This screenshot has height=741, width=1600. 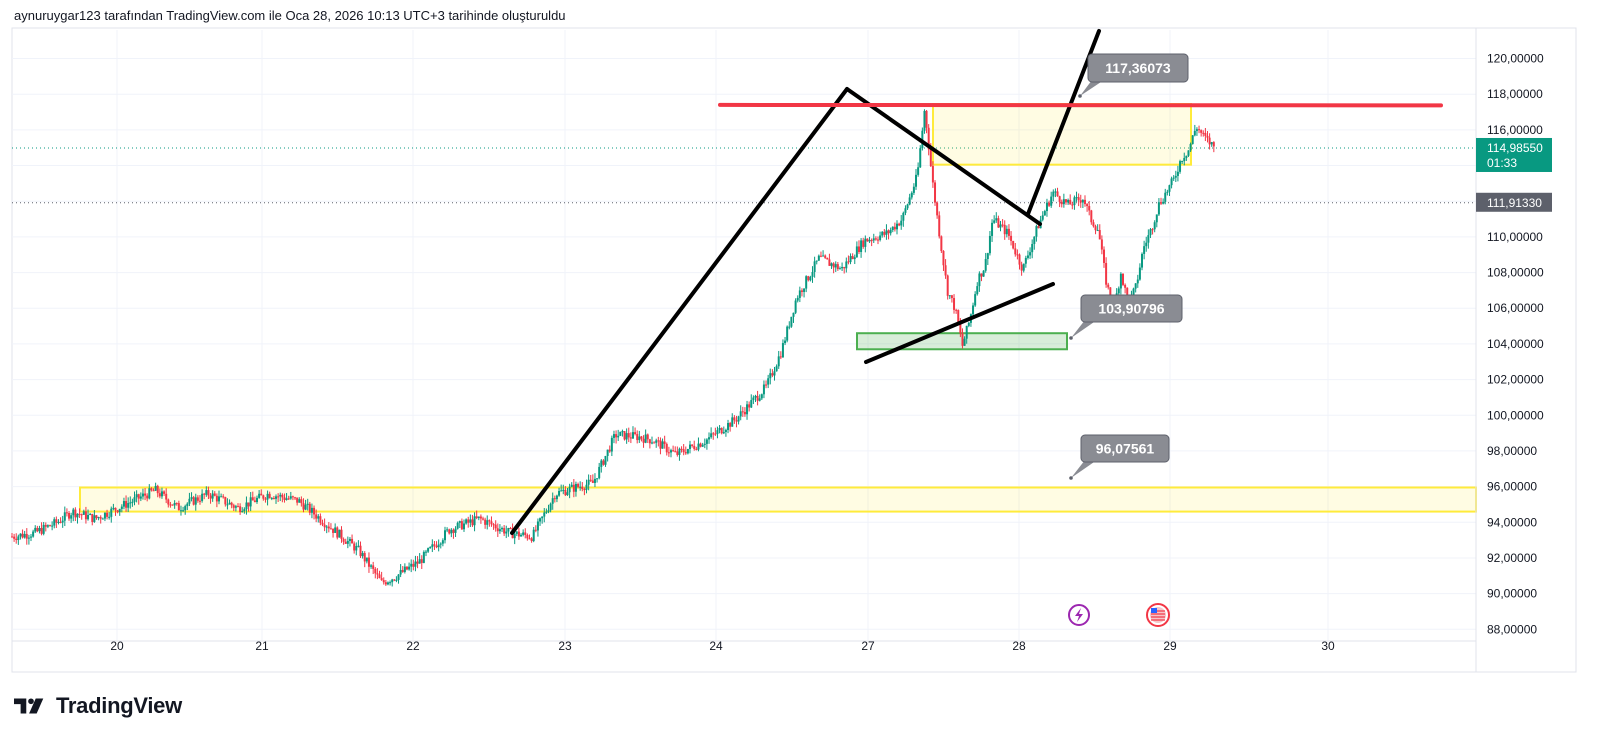 What do you see at coordinates (1158, 615) in the screenshot?
I see `us-economic-event-icon` at bounding box center [1158, 615].